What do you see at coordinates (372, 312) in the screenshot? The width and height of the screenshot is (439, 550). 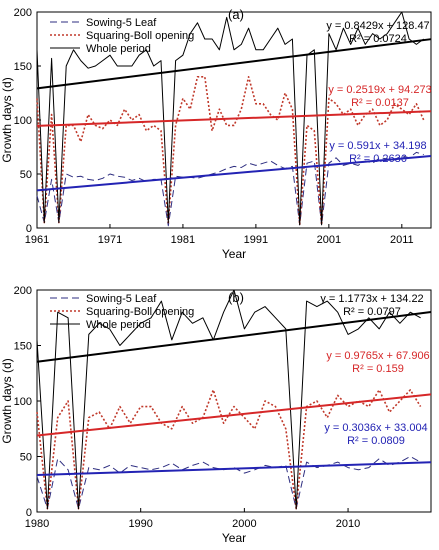 I see `trend-r2: R² = 0.0797` at bounding box center [372, 312].